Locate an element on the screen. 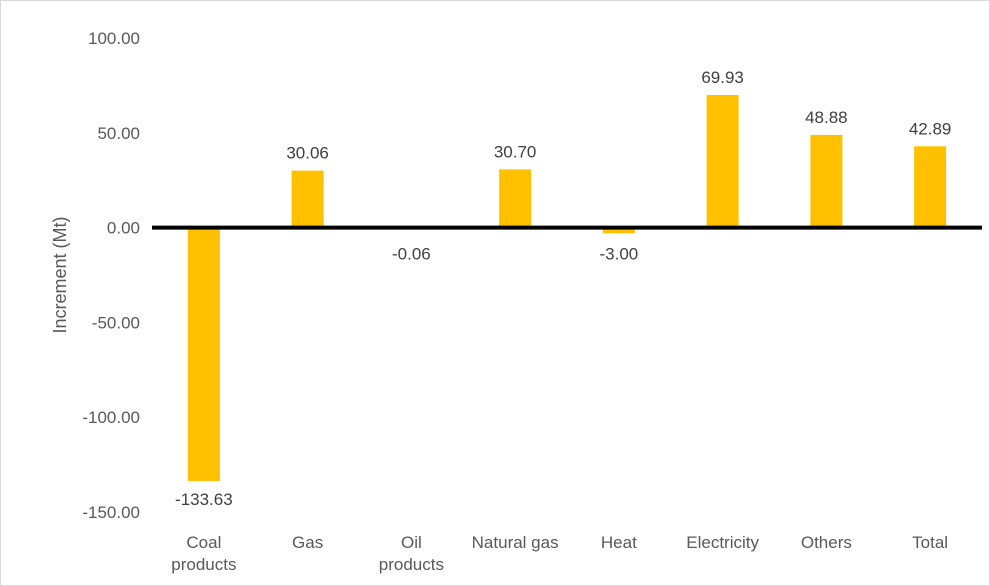 This screenshot has height=586, width=990. category-label: Heat is located at coordinates (619, 542).